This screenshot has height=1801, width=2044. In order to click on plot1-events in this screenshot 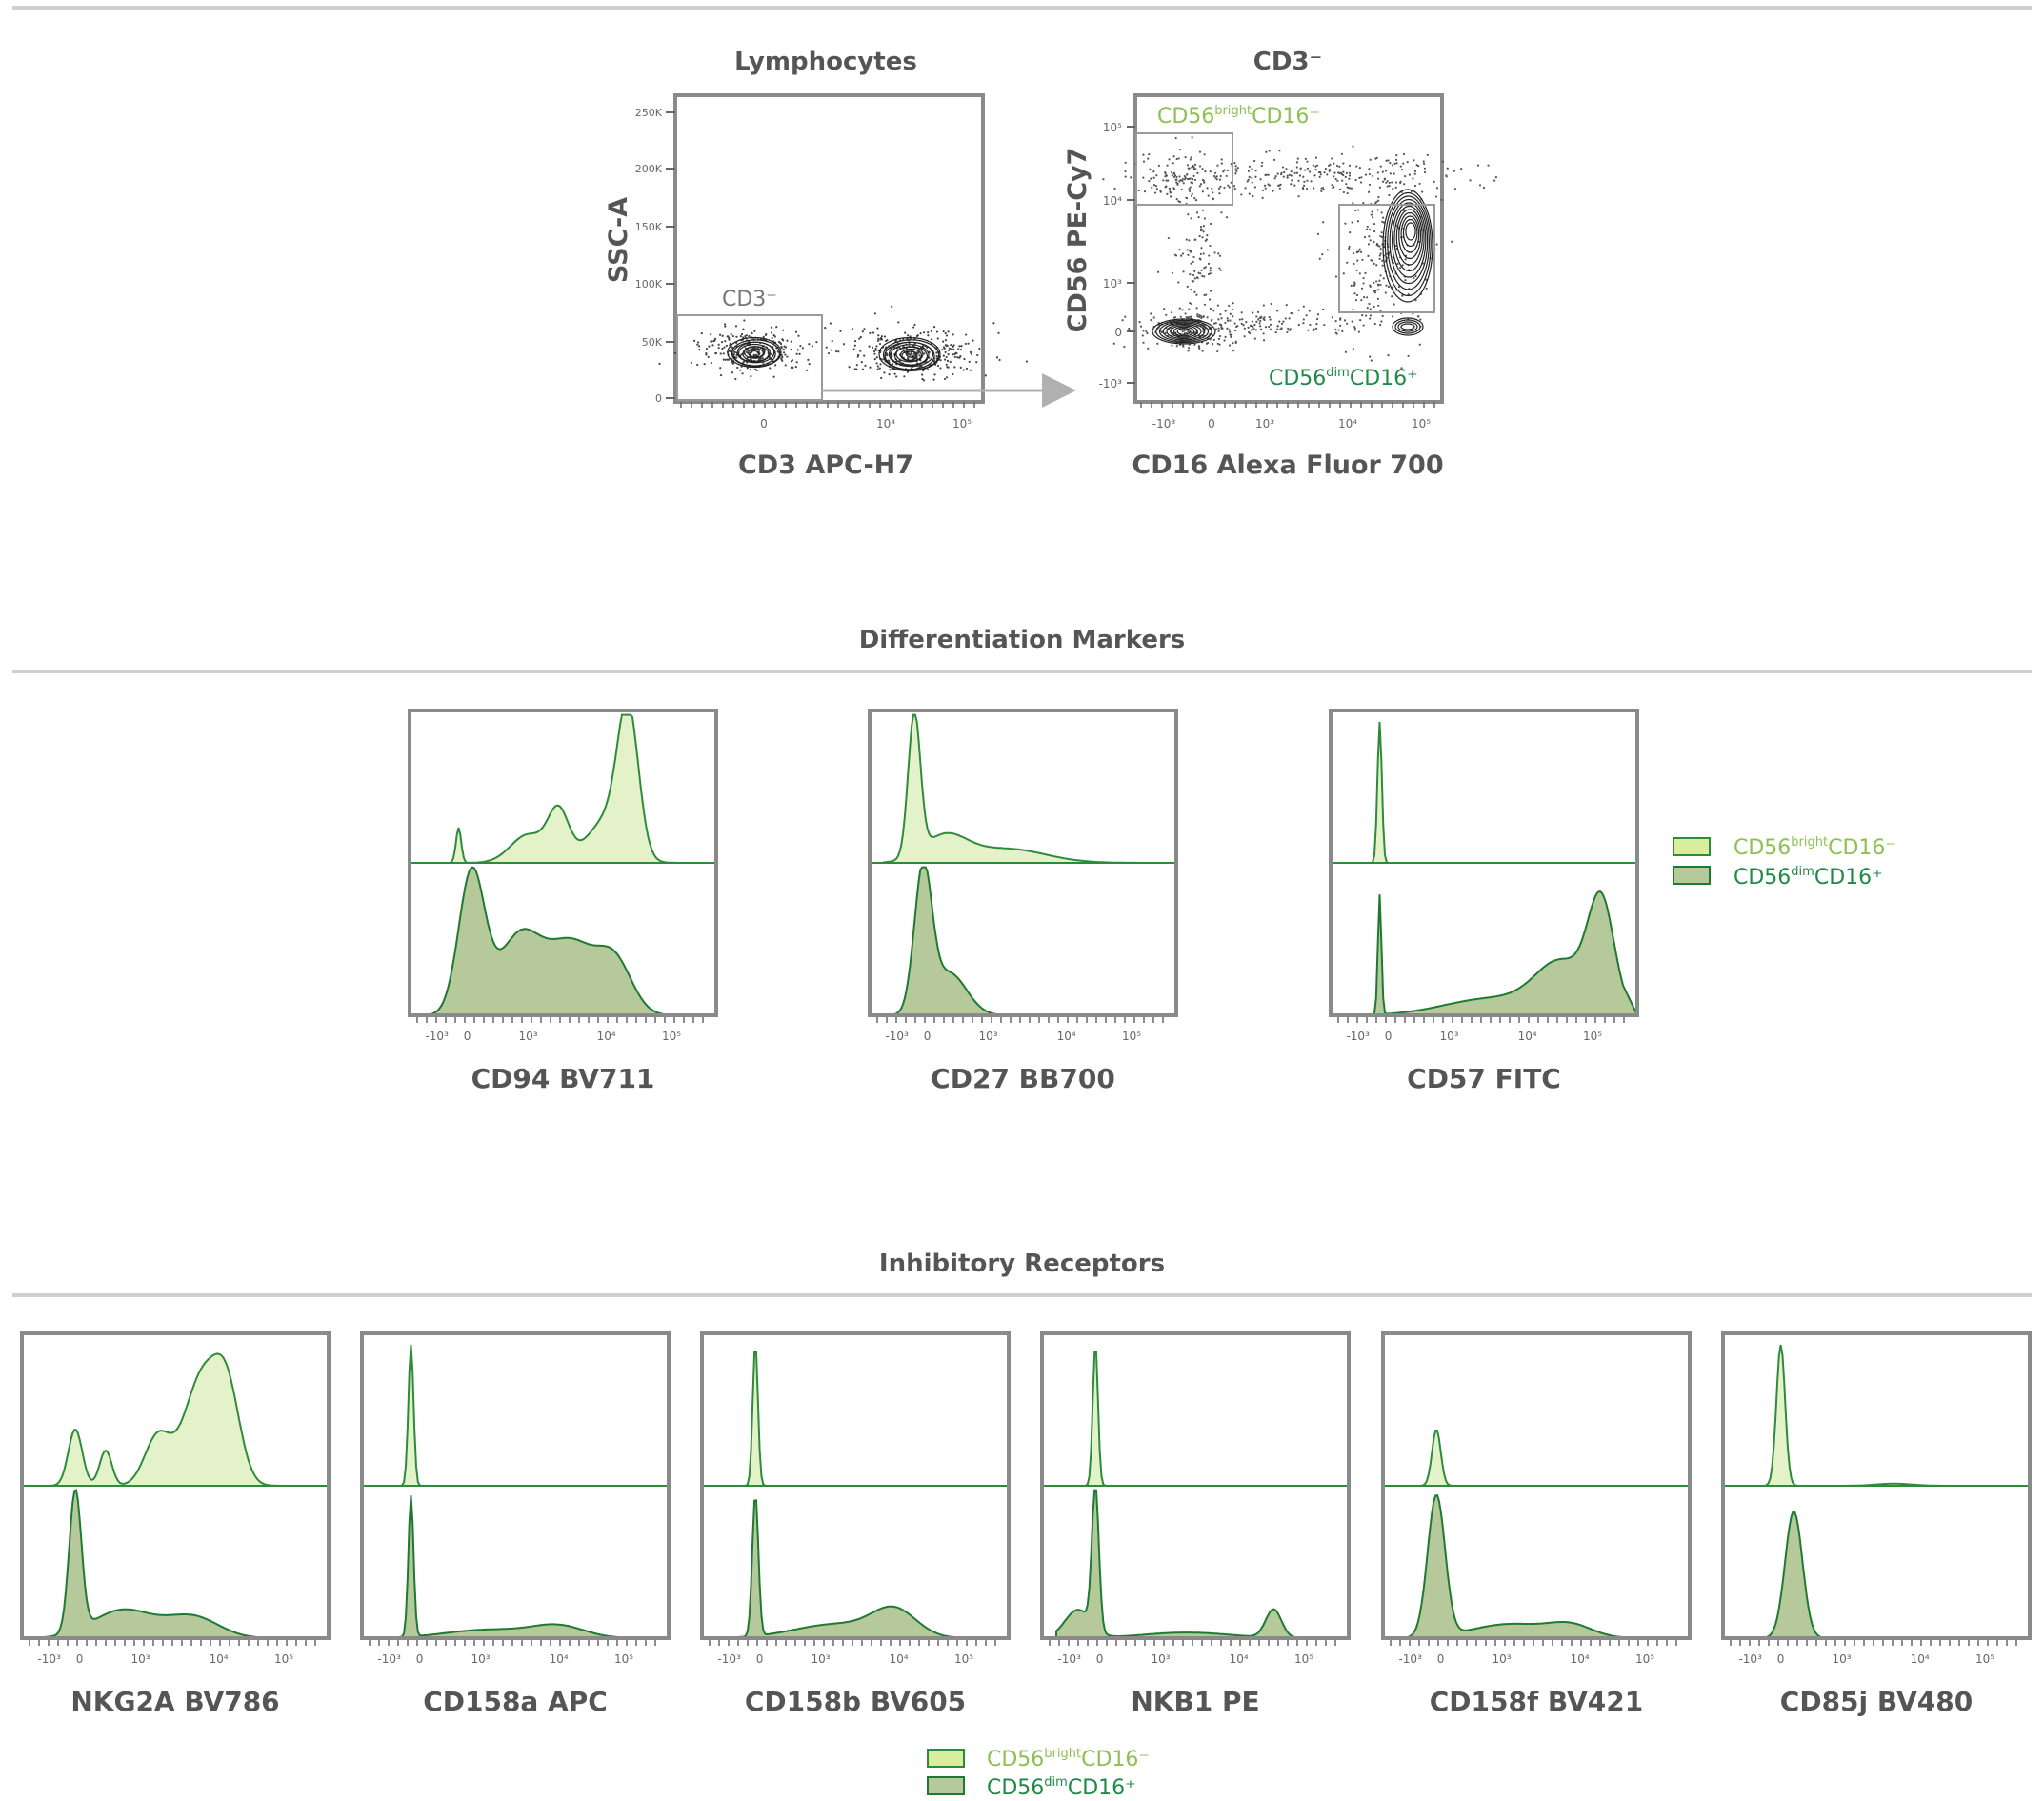, I will do `click(843, 348)`.